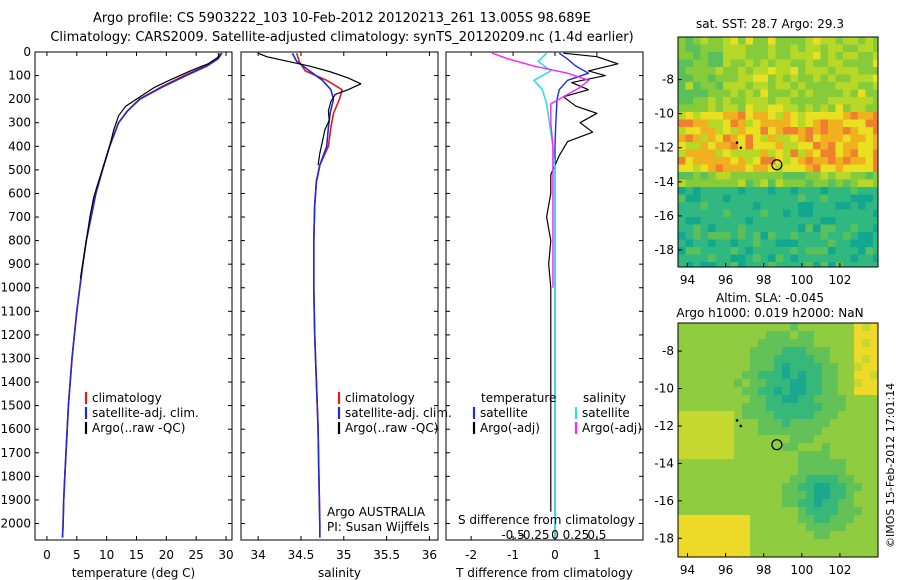  I want to click on x-tick-label: 30, so click(225, 555).